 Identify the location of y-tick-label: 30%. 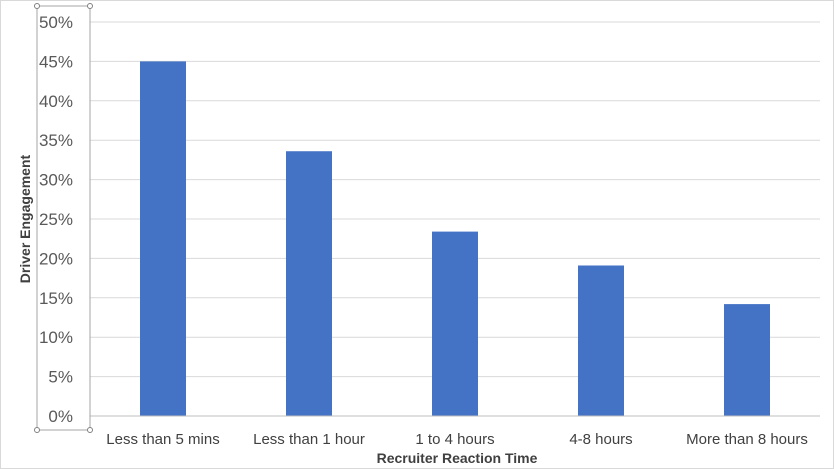
(56, 180).